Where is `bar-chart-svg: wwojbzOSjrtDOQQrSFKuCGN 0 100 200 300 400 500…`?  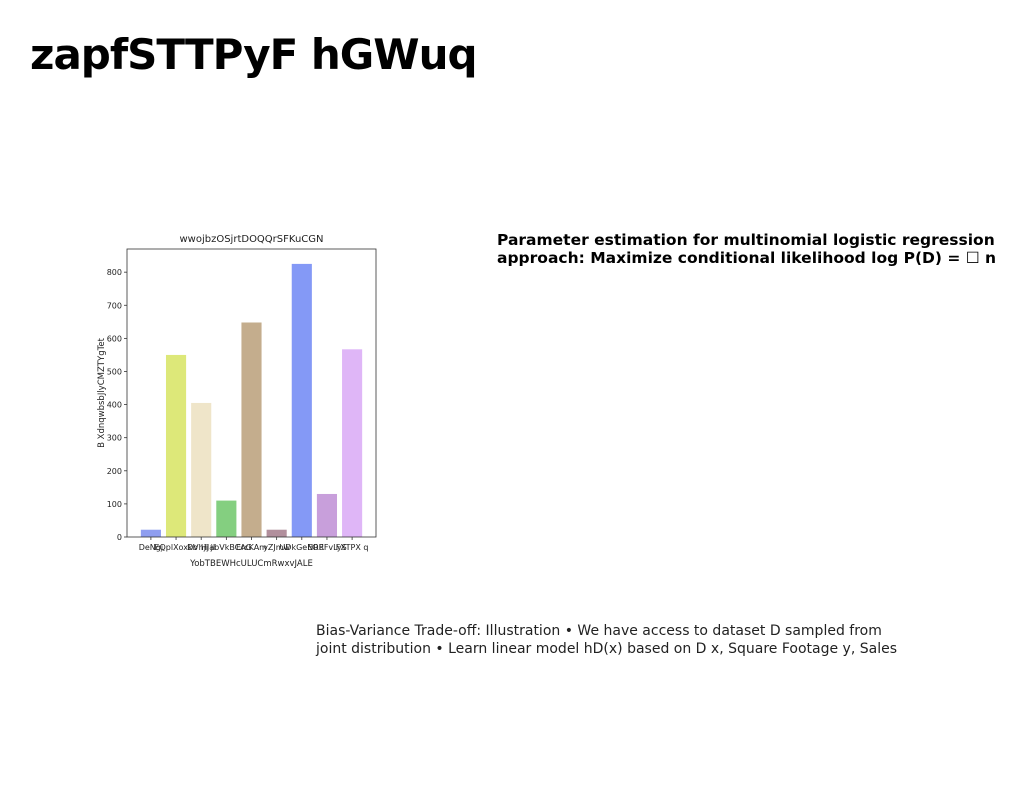
bar-chart-svg: wwojbzOSjrtDOQQrSFKuCGN 0 100 200 300 400 500… is located at coordinates (240, 400).